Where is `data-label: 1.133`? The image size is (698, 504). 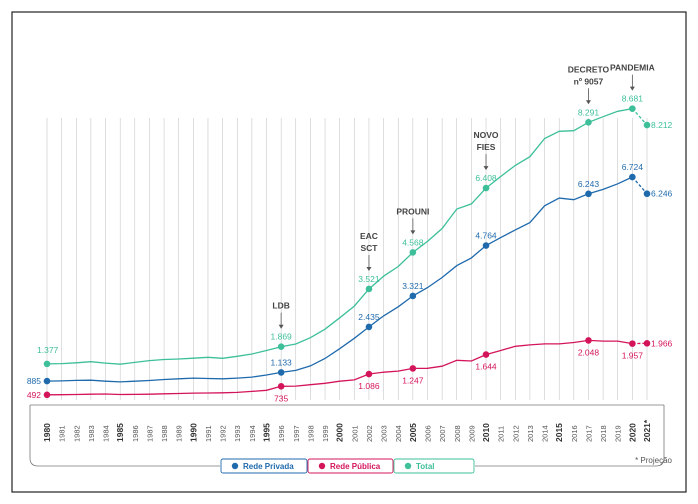 data-label: 1.133 is located at coordinates (282, 362).